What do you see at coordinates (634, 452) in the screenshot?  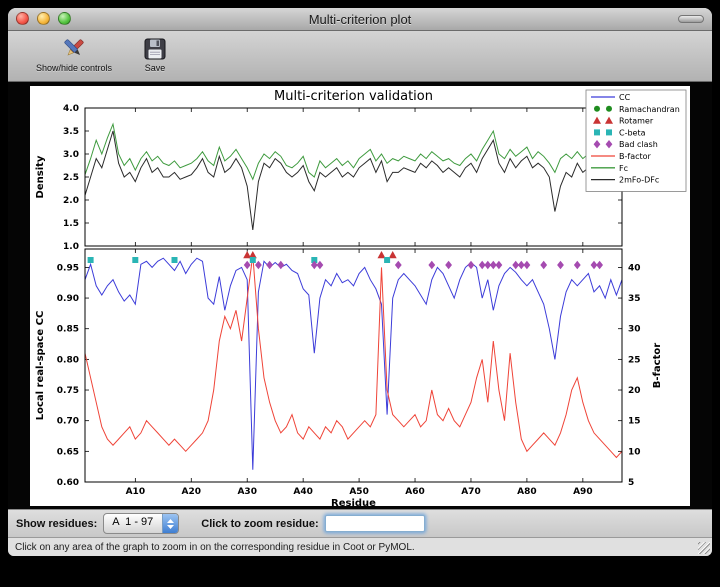 I see `svg-text: 10` at bounding box center [634, 452].